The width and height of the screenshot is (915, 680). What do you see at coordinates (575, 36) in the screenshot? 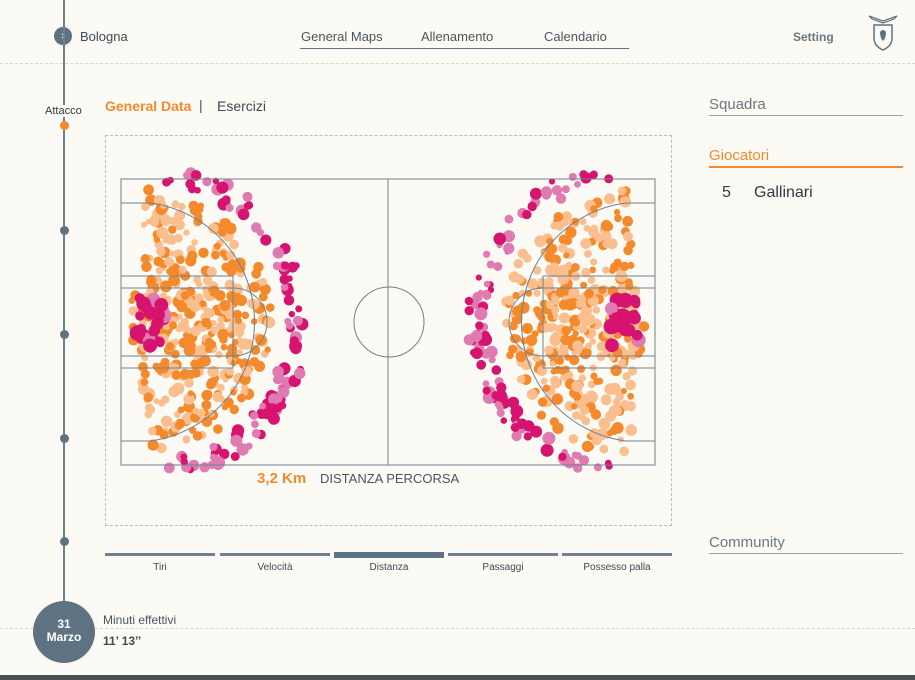
I see `nav-calendario: Calendario` at bounding box center [575, 36].